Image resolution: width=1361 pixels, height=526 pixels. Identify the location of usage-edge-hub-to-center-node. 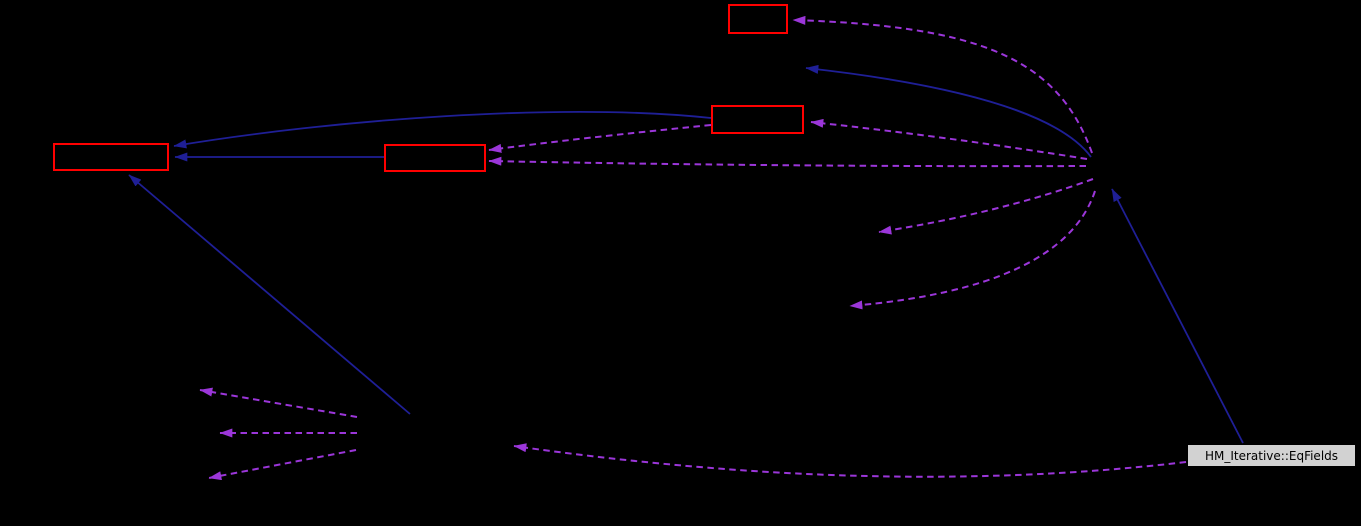
(787, 162).